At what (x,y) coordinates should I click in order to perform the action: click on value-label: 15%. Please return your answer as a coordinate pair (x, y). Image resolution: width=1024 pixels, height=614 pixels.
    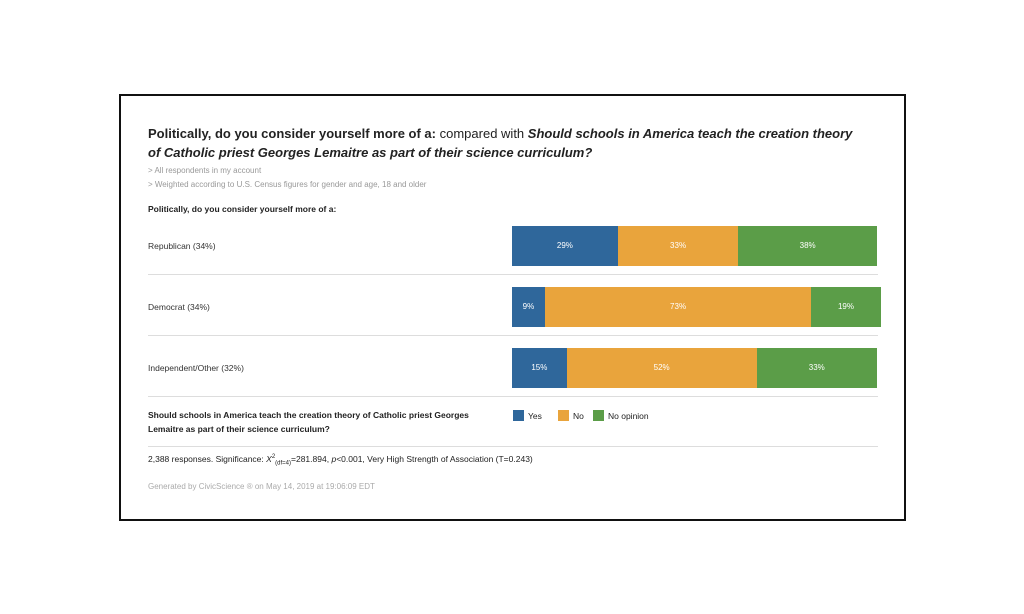
    Looking at the image, I should click on (539, 367).